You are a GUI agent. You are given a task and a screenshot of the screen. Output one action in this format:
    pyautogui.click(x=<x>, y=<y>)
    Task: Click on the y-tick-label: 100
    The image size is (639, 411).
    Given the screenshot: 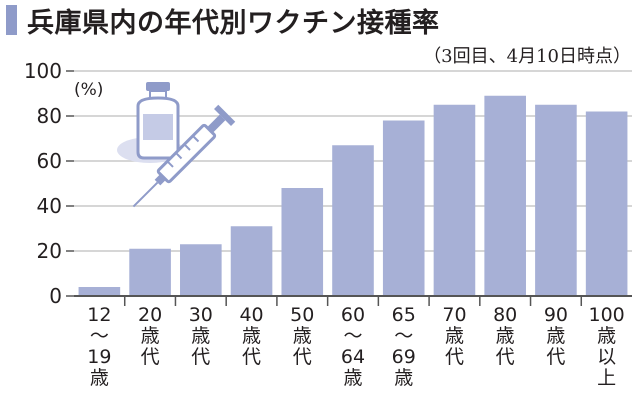 What is the action you would take?
    pyautogui.click(x=43, y=71)
    